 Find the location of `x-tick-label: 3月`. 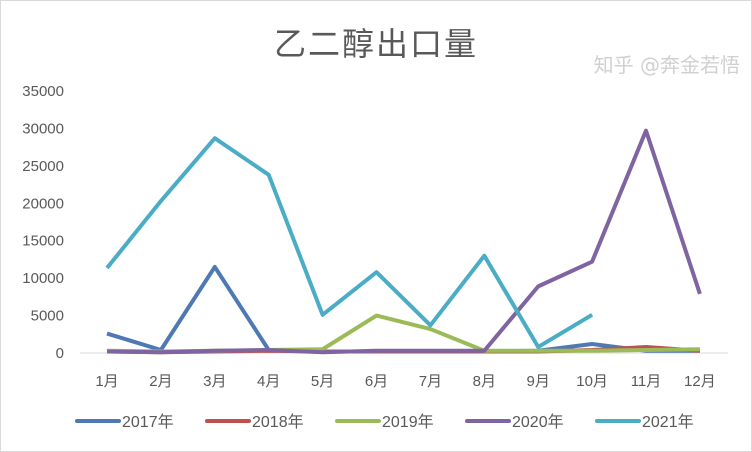

x-tick-label: 3月 is located at coordinates (214, 381).